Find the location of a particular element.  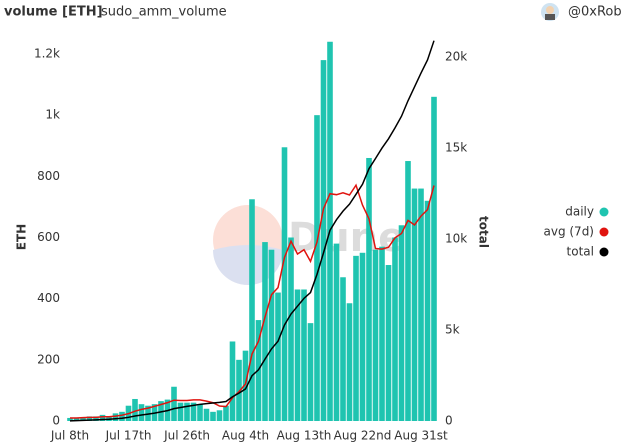

y2-tick-label: 5k is located at coordinates (452, 329).